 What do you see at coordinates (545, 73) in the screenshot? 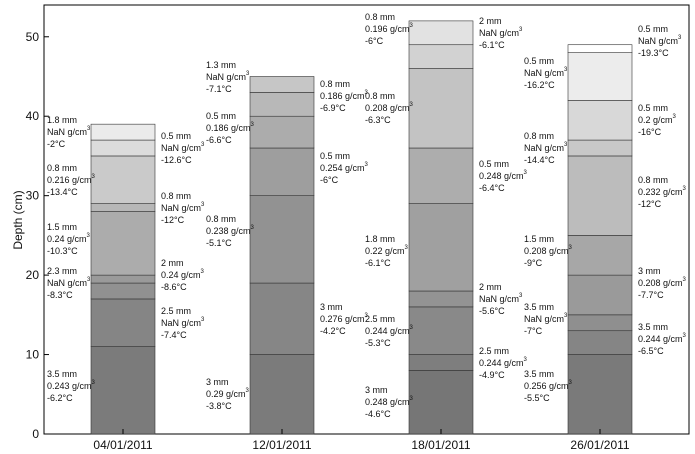
I see `layer-annotation-left: 0.5 mm NaN g/cm3 -16.2°C` at bounding box center [545, 73].